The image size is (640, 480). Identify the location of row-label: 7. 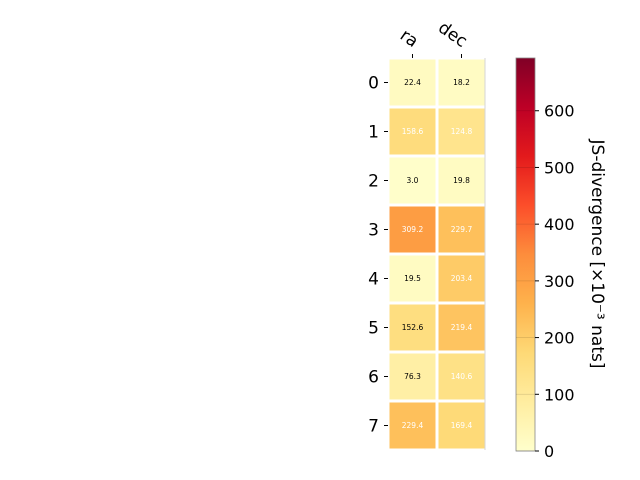
(373, 427).